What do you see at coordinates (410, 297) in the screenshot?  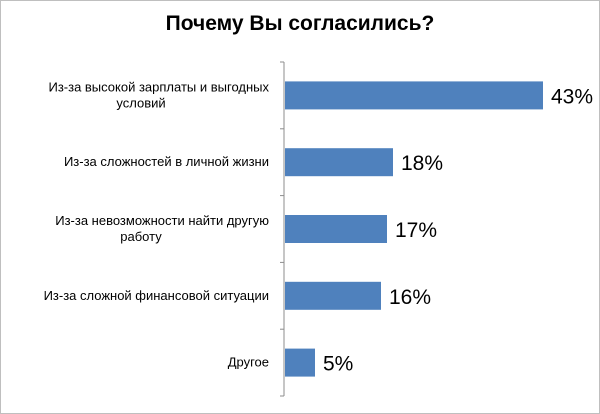 I see `data-label: 16%` at bounding box center [410, 297].